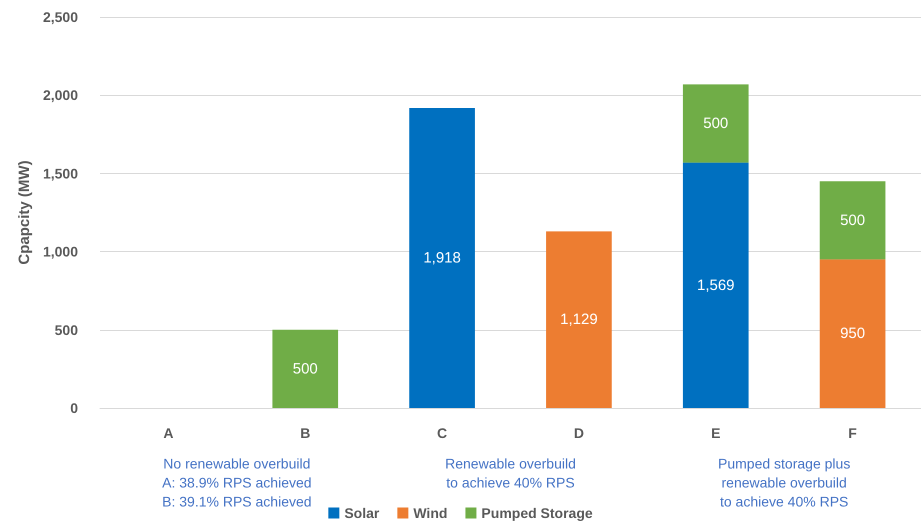  What do you see at coordinates (537, 513) in the screenshot?
I see `legend-label: Pumped Storage` at bounding box center [537, 513].